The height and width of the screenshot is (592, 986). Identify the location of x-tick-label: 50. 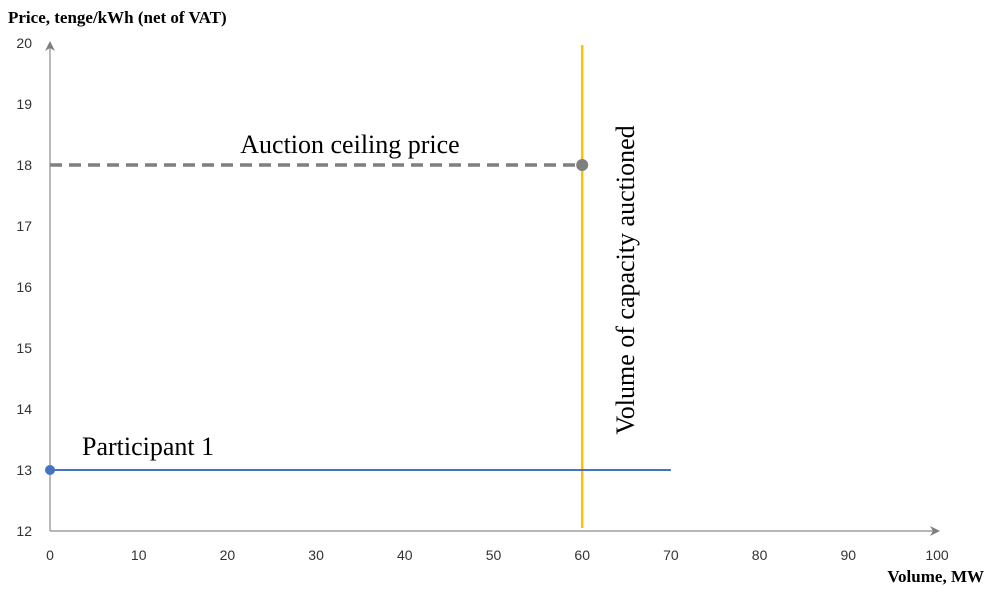
(494, 555).